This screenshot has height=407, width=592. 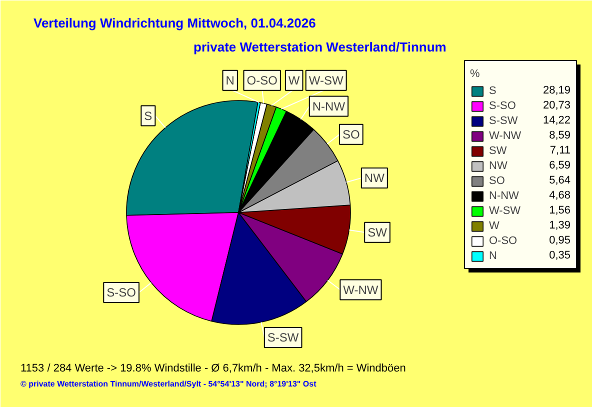 What do you see at coordinates (560, 210) in the screenshot?
I see `data-label: 1,56` at bounding box center [560, 210].